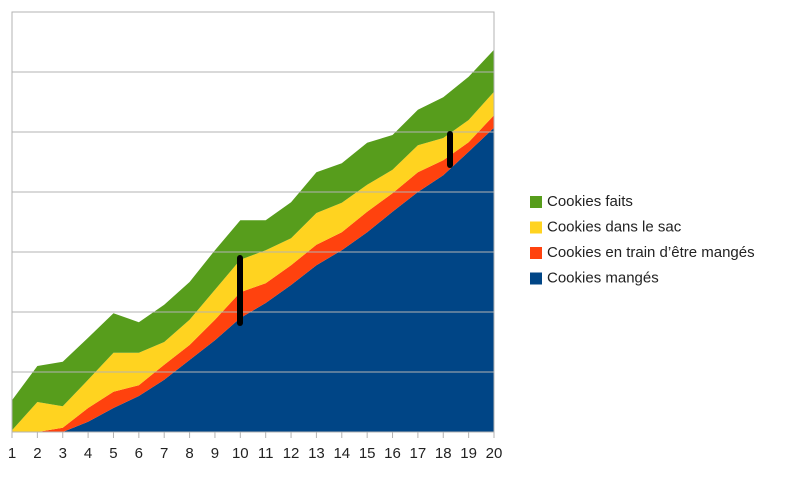 This screenshot has height=480, width=800. I want to click on x-tick-label: 15, so click(367, 453).